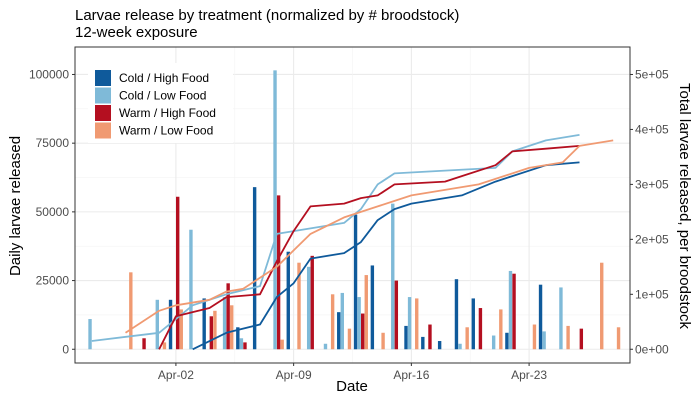 The height and width of the screenshot is (400, 700). I want to click on x-axis-title: Date, so click(352, 386).